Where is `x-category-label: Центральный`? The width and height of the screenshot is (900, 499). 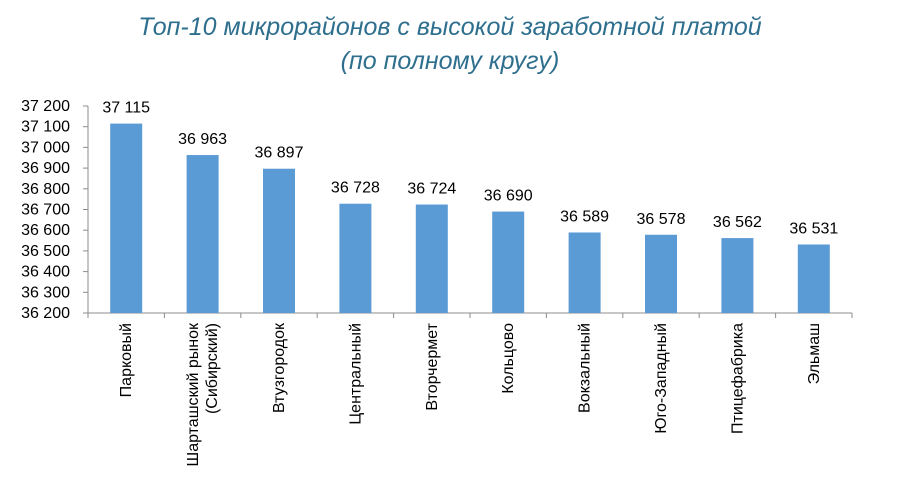 x-category-label: Центральный is located at coordinates (355, 374).